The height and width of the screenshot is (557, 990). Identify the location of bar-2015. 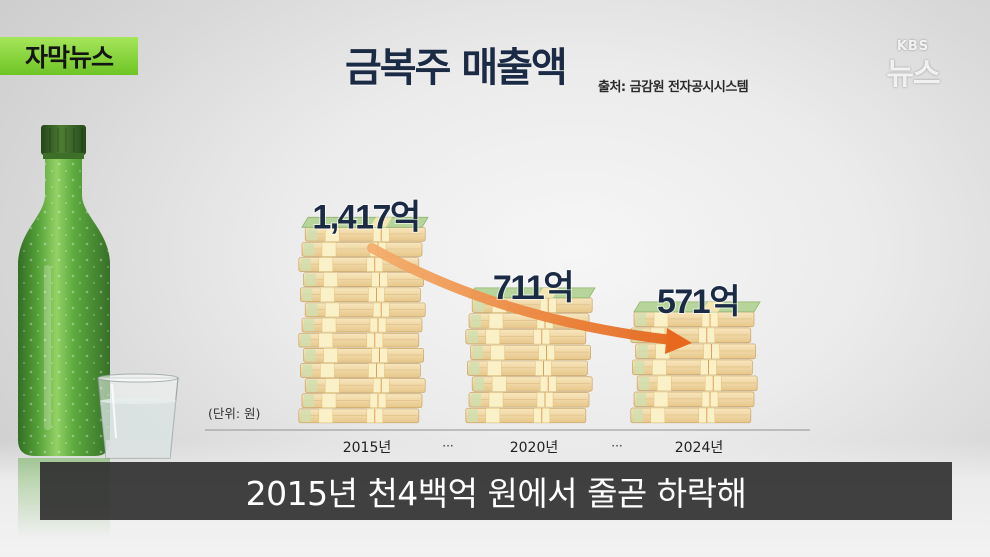
(363, 320).